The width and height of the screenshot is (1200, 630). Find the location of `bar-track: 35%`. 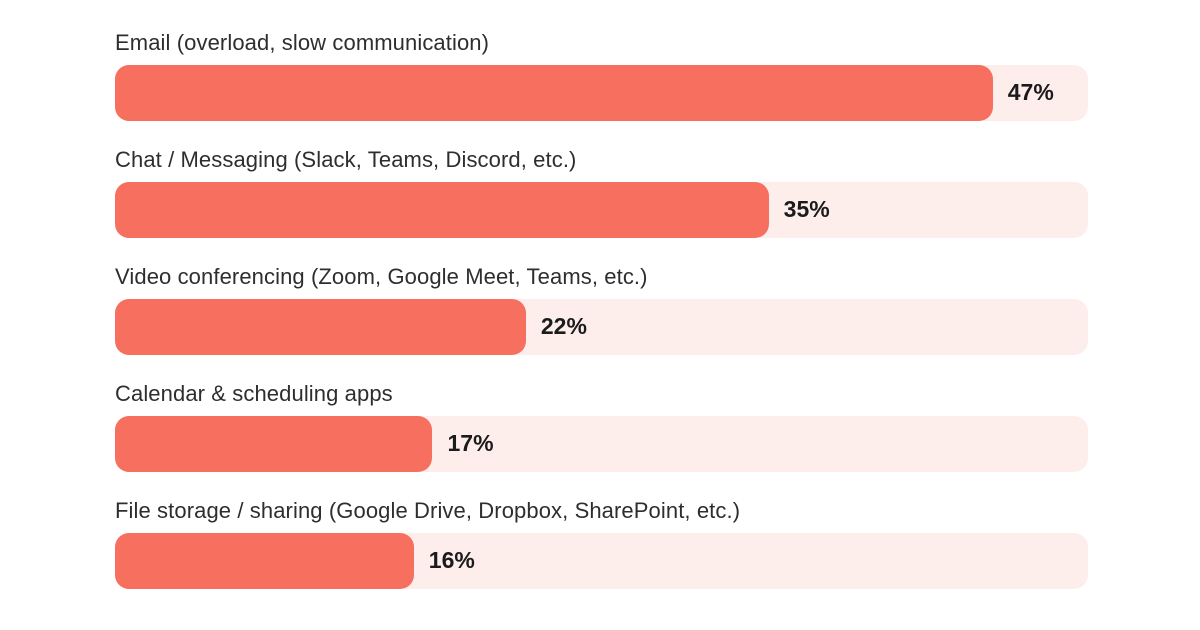

bar-track: 35% is located at coordinates (601, 210).